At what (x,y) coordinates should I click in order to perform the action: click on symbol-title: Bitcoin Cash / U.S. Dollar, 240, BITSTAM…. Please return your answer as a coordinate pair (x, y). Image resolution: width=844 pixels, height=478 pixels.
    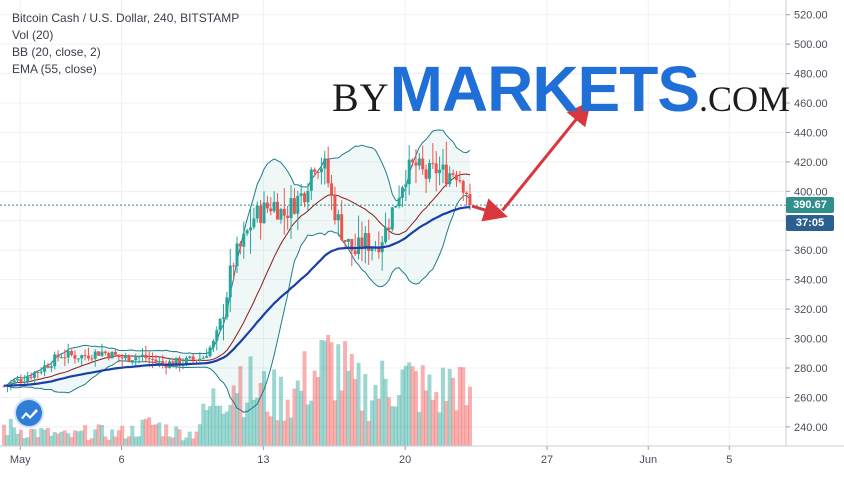
    Looking at the image, I should click on (126, 18).